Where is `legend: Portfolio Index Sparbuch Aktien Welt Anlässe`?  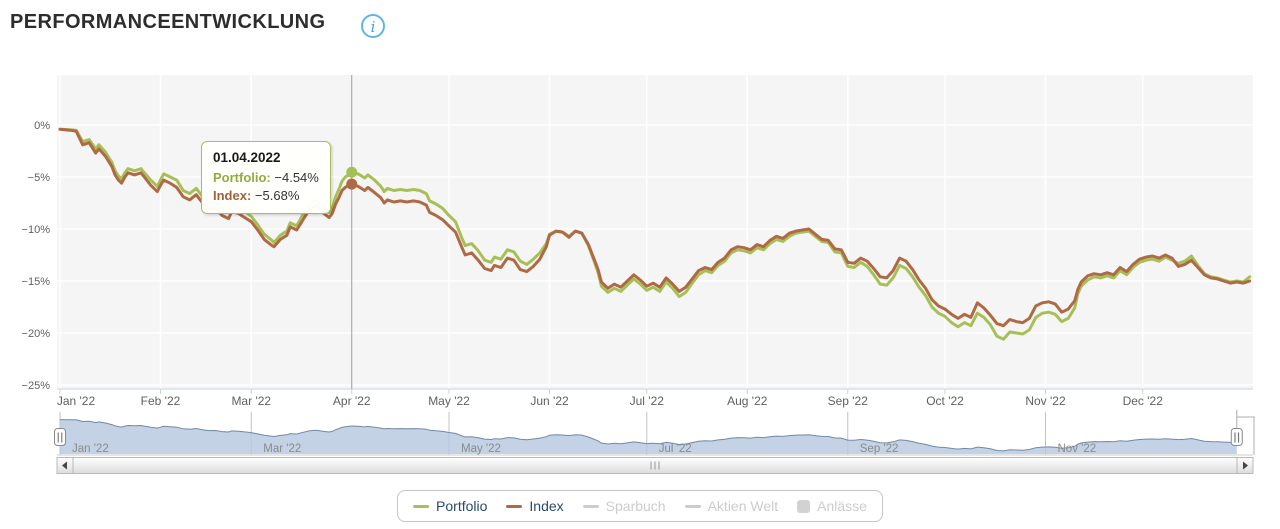
legend: Portfolio Index Sparbuch Aktien Welt Anlässe is located at coordinates (640, 506).